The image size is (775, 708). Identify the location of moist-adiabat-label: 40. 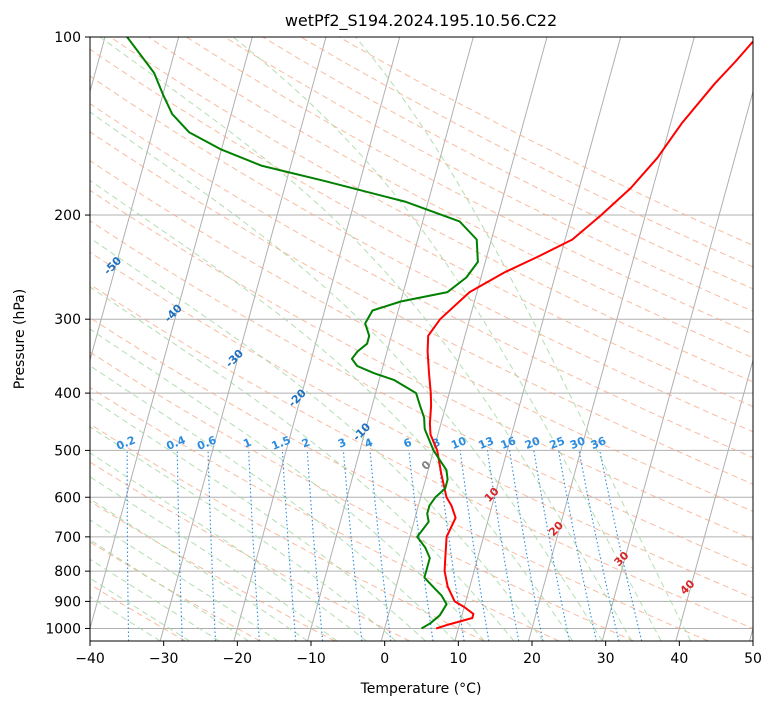
(687, 587).